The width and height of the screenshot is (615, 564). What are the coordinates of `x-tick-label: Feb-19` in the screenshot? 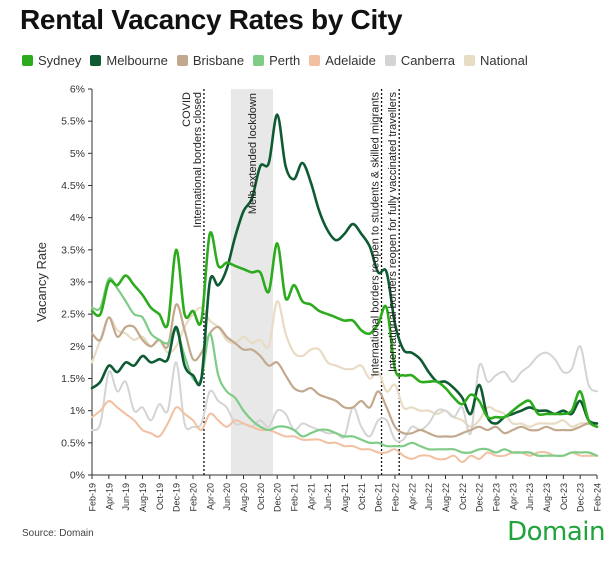 It's located at (93, 497).